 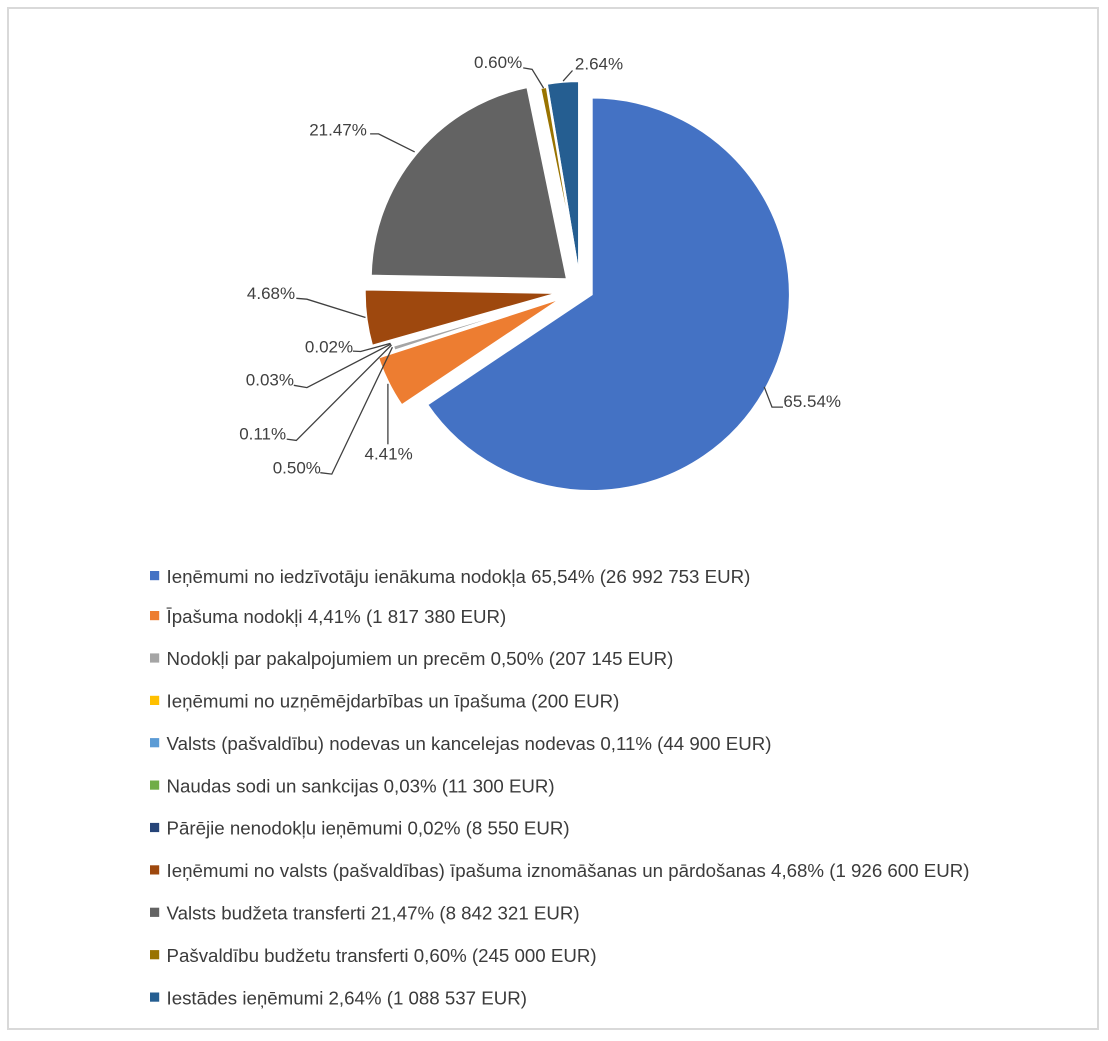 What do you see at coordinates (338, 130) in the screenshot?
I see `svg-text: 21.47%` at bounding box center [338, 130].